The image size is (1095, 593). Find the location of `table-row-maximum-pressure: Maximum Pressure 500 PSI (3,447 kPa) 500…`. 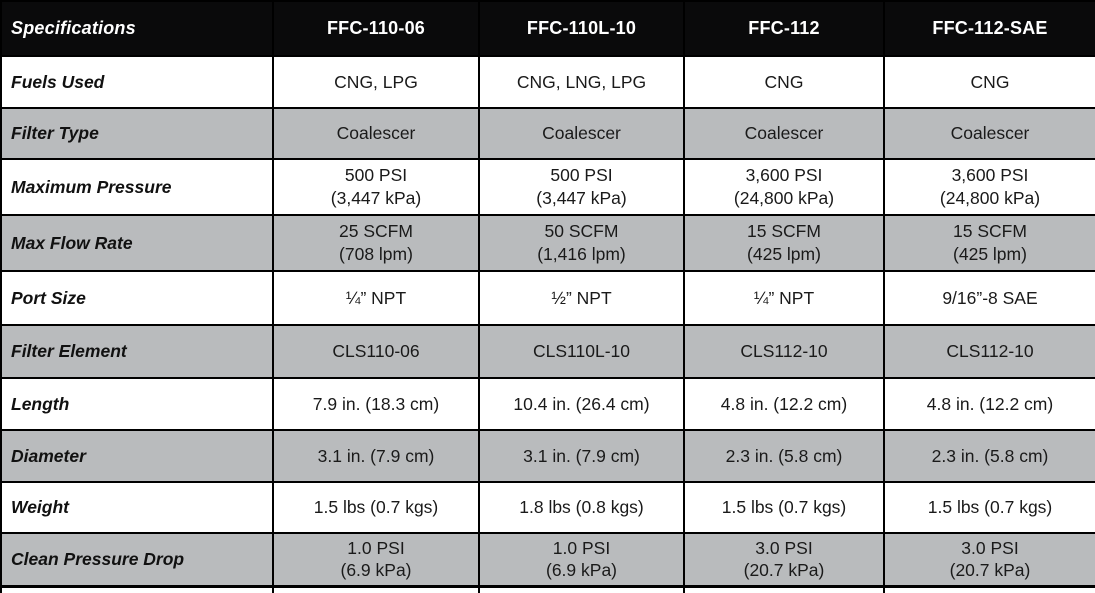

table-row-maximum-pressure: Maximum Pressure 500 PSI (3,447 kPa) 500… is located at coordinates (547, 187).